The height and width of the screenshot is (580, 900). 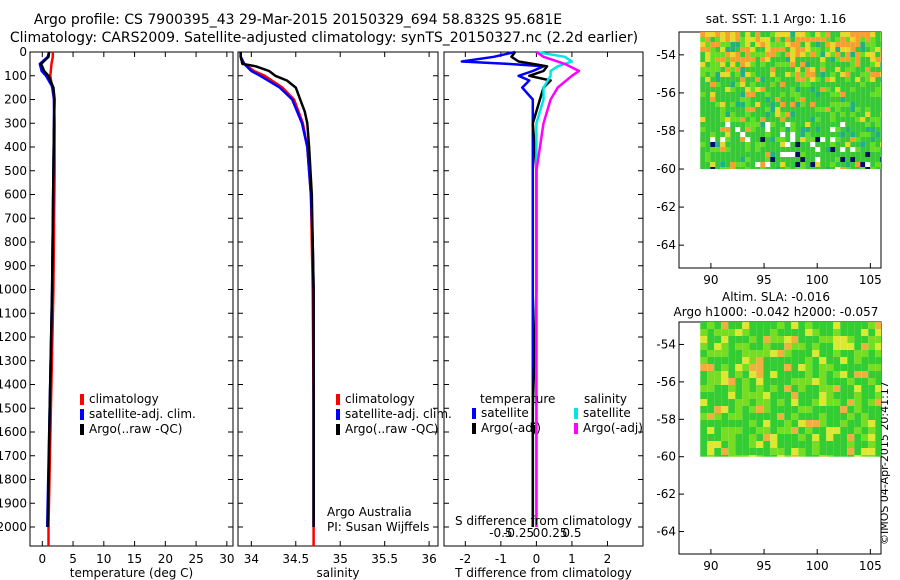 What do you see at coordinates (666, 382) in the screenshot?
I see `sla_map-ytick-label: -56` at bounding box center [666, 382].